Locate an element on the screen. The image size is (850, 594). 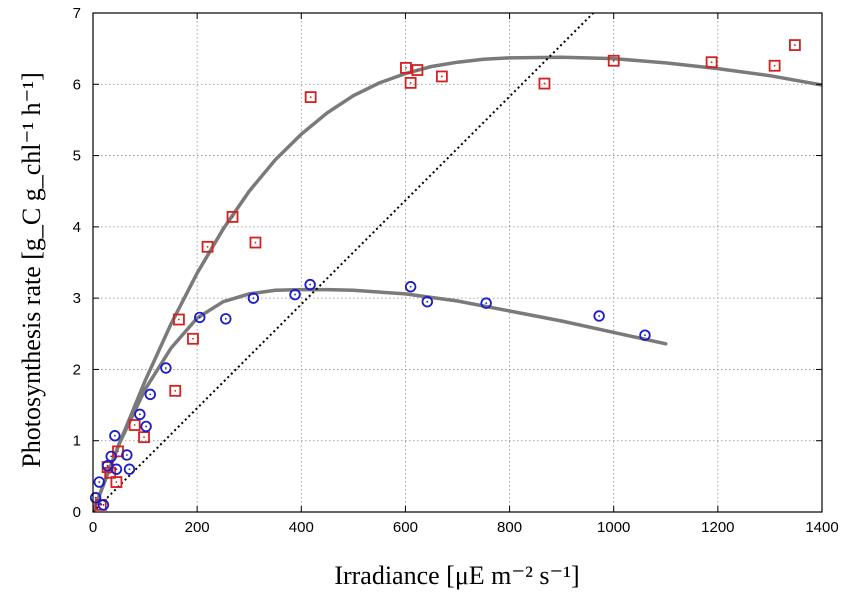
y-tick-label: 7 is located at coordinates (77, 13).